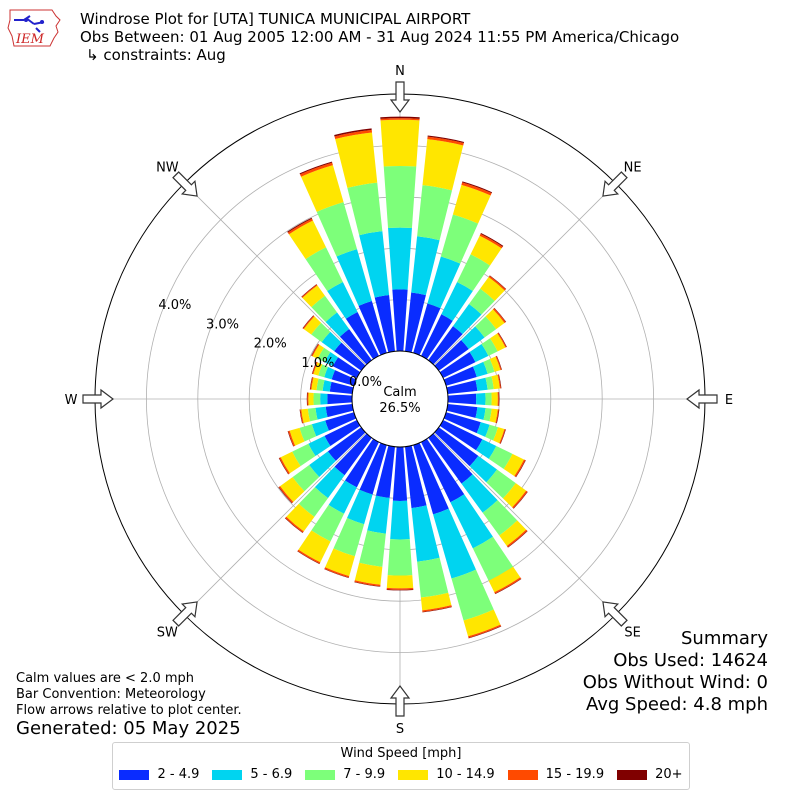 The image size is (800, 800). Describe the element at coordinates (159, 774) in the screenshot. I see `legend-item: 2 - 4.9` at that location.